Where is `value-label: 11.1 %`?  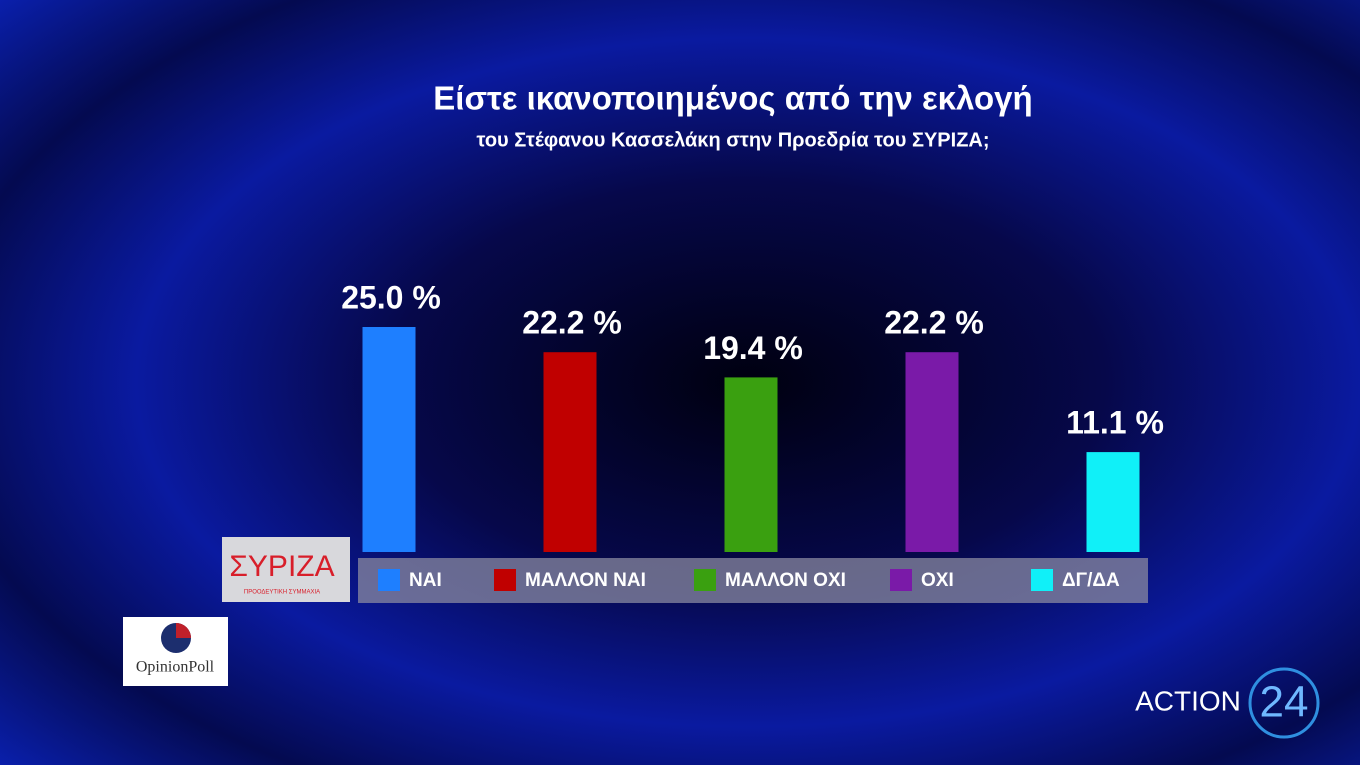 value-label: 11.1 % is located at coordinates (1115, 423).